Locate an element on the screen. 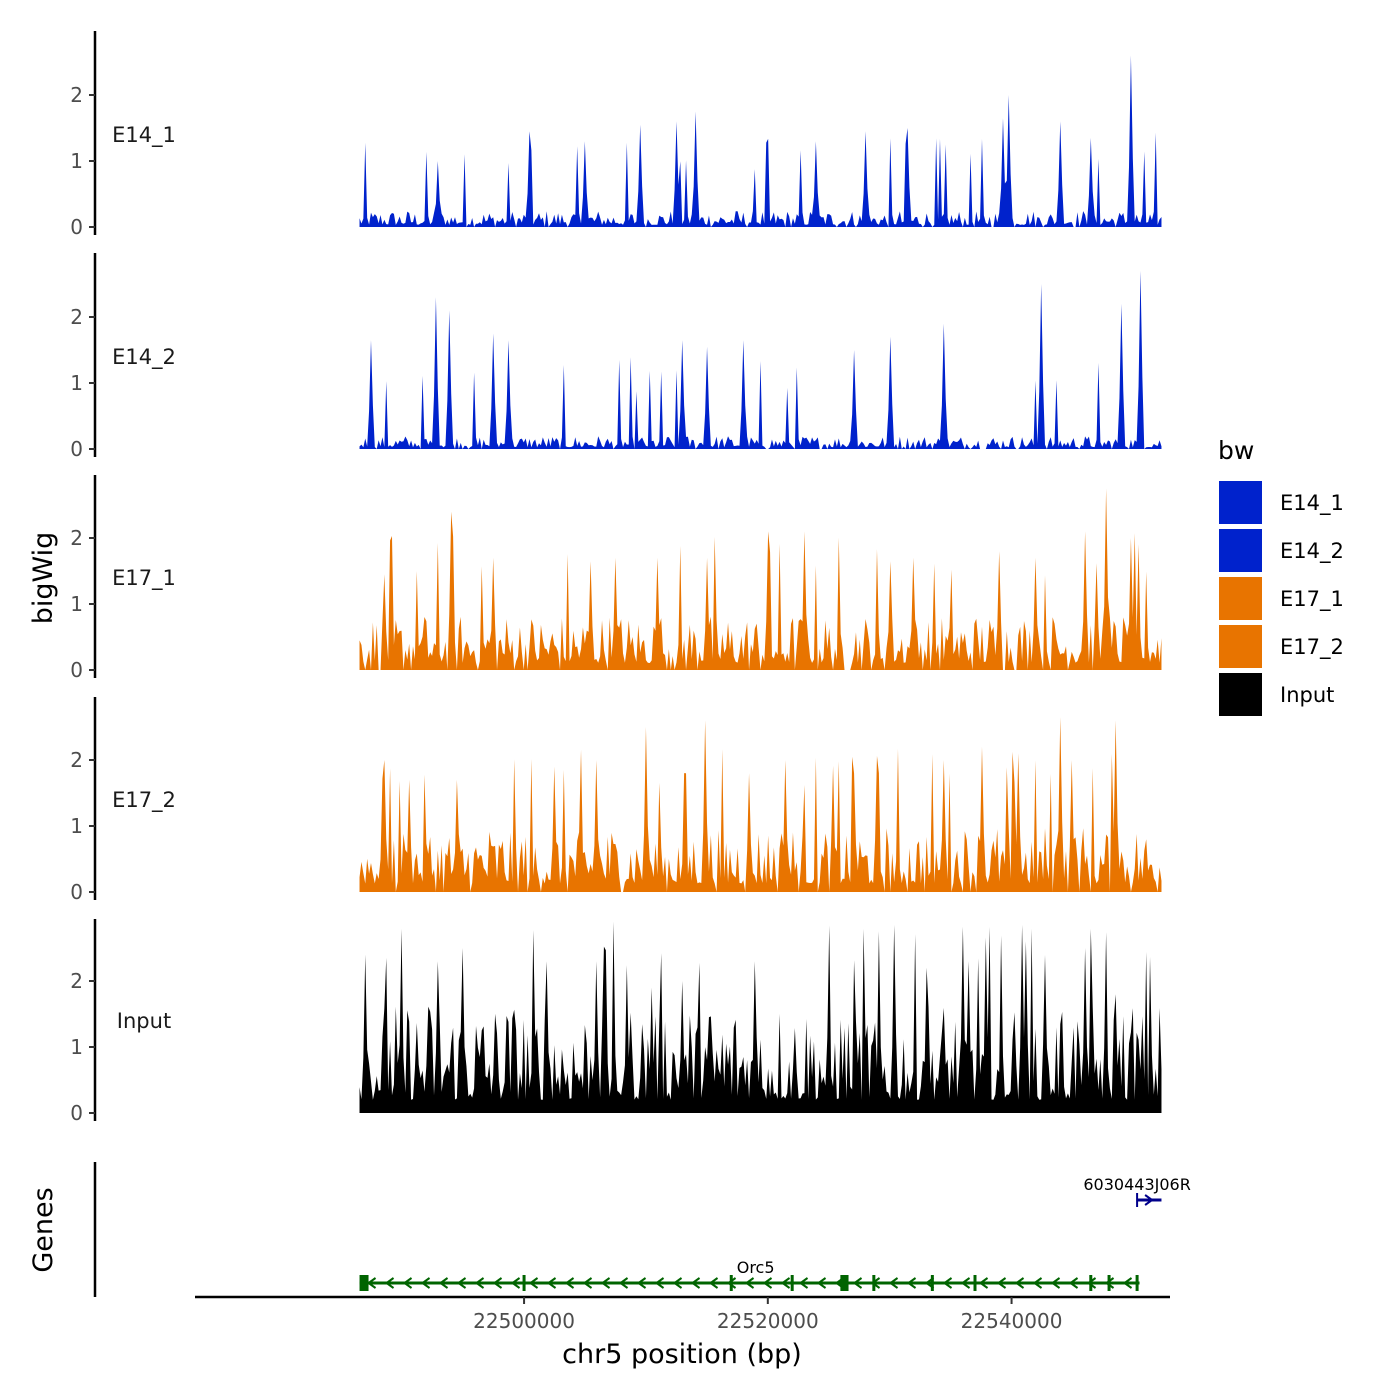 Image resolution: width=1400 pixels, height=1400 pixels. legend-title: bw is located at coordinates (1236, 450).